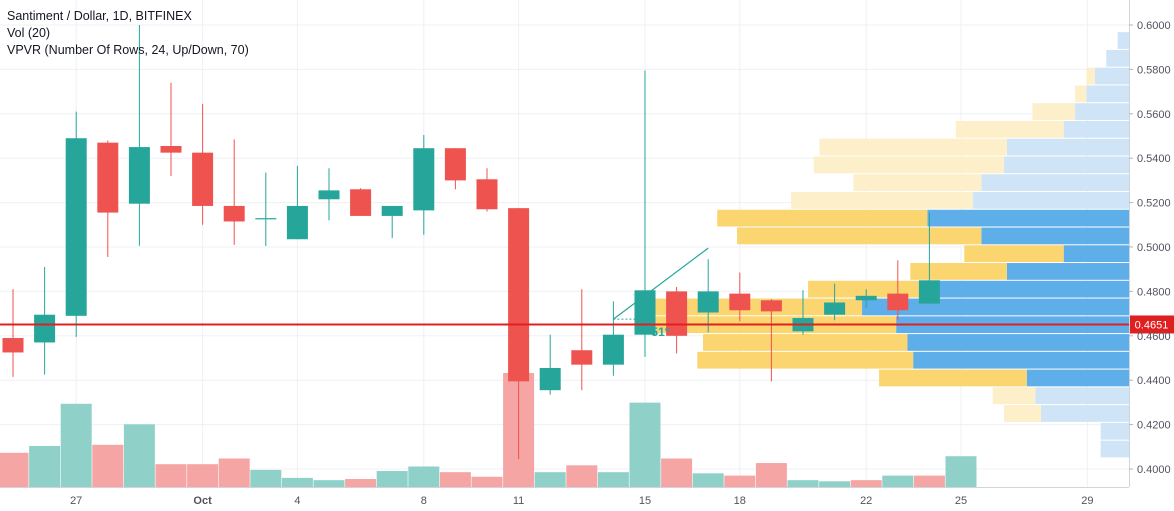  What do you see at coordinates (645, 501) in the screenshot?
I see `x-axis-tick-label: 15` at bounding box center [645, 501].